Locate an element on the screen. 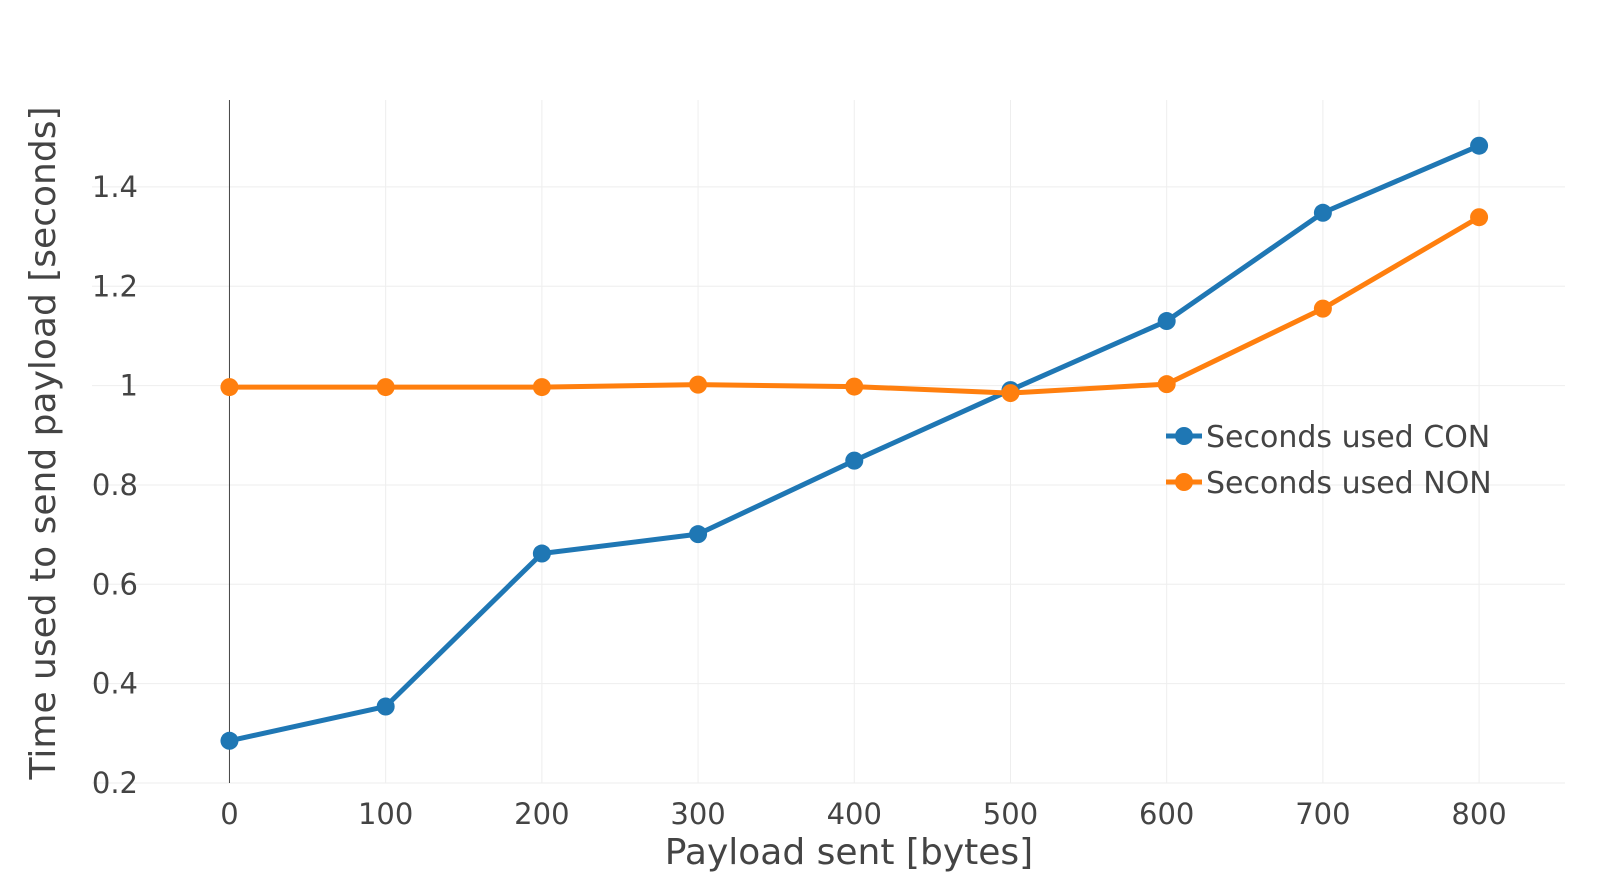 The width and height of the screenshot is (1620, 876). legend-item: Seconds used CON is located at coordinates (1328, 437).